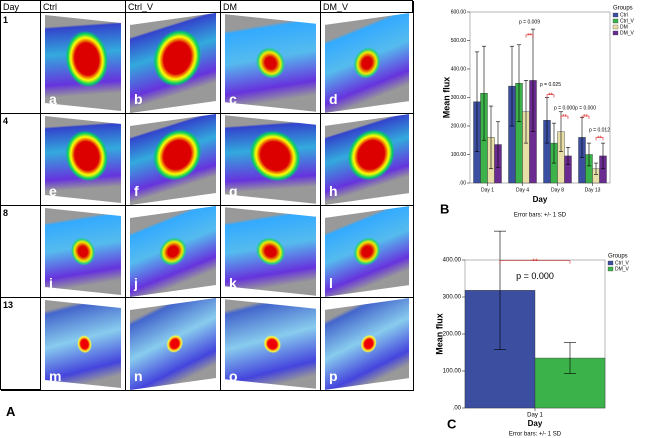 The width and height of the screenshot is (660, 438). I want to click on image-cell: l, so click(367, 252).